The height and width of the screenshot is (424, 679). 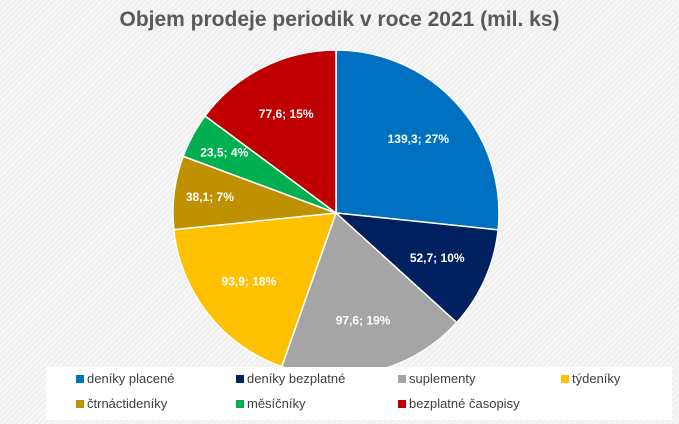 I want to click on legend-label: deníky placené, so click(x=131, y=378).